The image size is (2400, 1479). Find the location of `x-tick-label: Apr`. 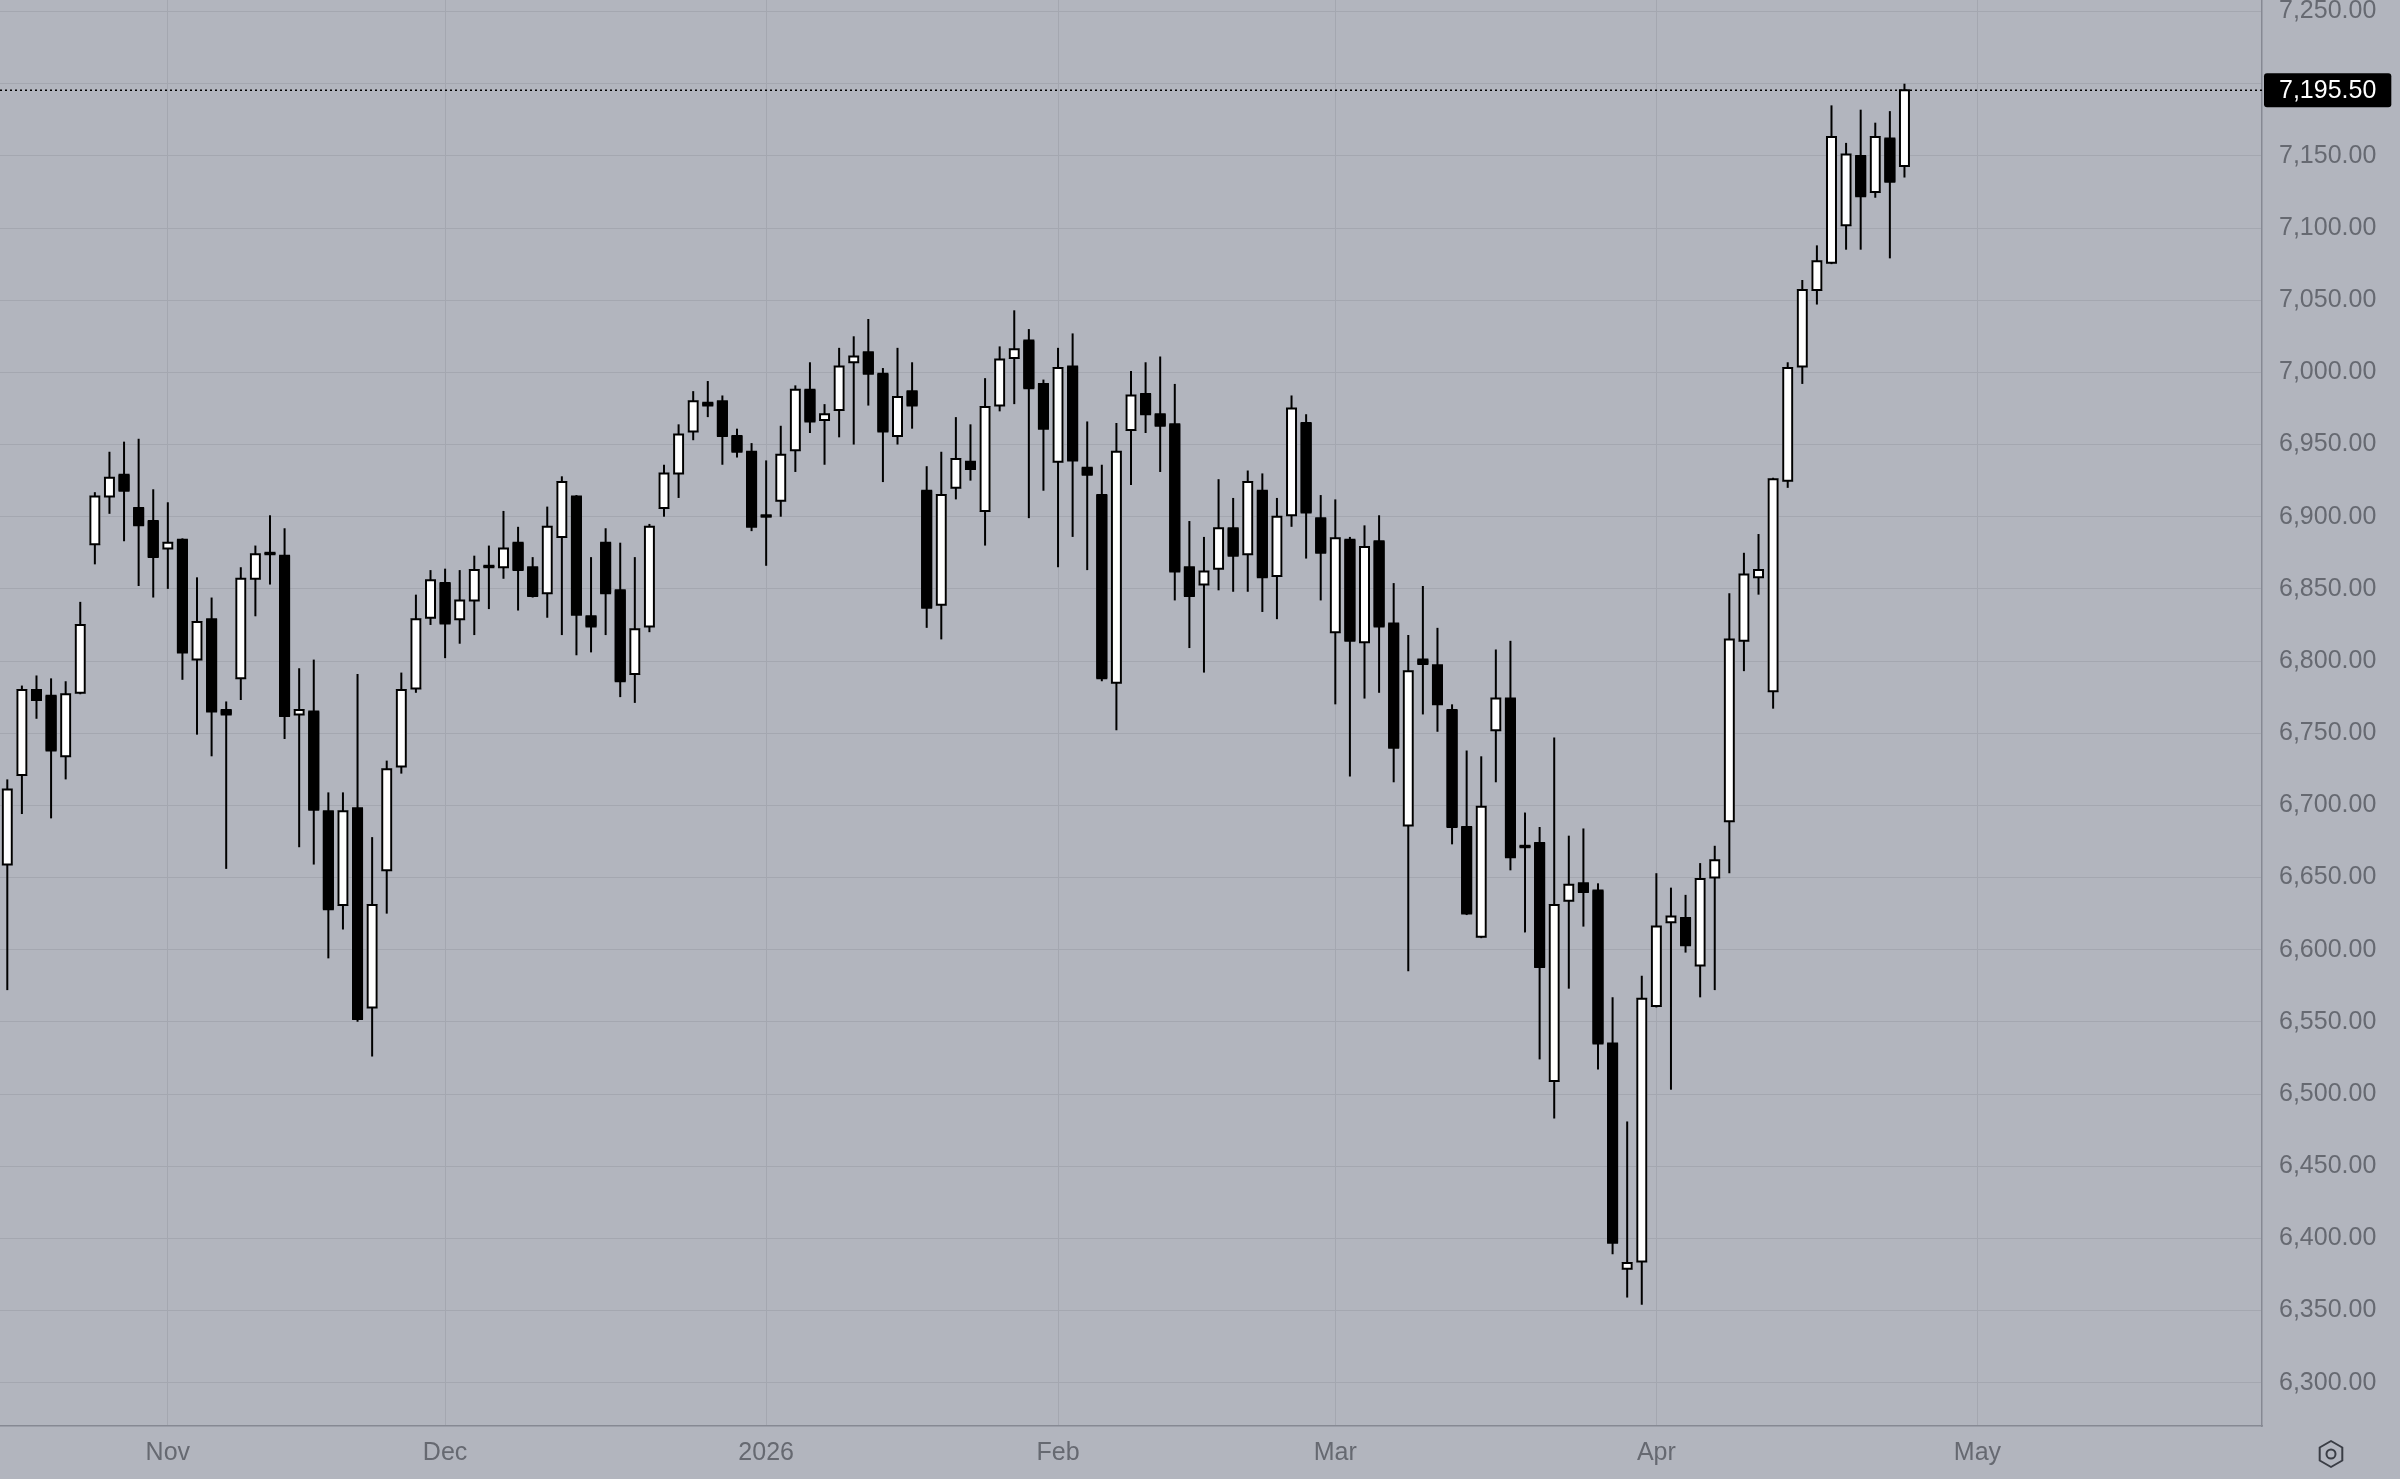

x-tick-label: Apr is located at coordinates (1656, 1450).